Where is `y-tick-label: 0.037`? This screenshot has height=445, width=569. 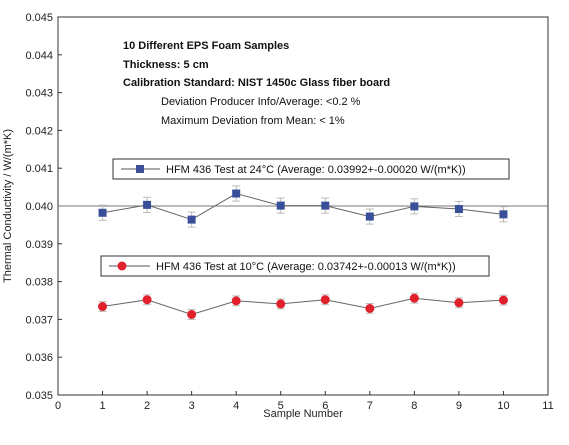 y-tick-label: 0.037 is located at coordinates (39, 320).